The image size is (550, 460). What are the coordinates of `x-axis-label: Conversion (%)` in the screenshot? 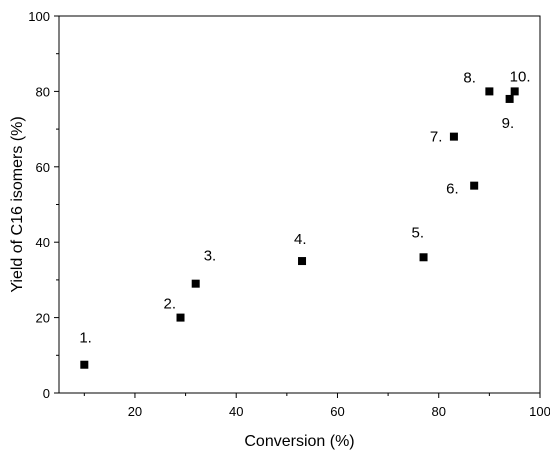 It's located at (299, 441).